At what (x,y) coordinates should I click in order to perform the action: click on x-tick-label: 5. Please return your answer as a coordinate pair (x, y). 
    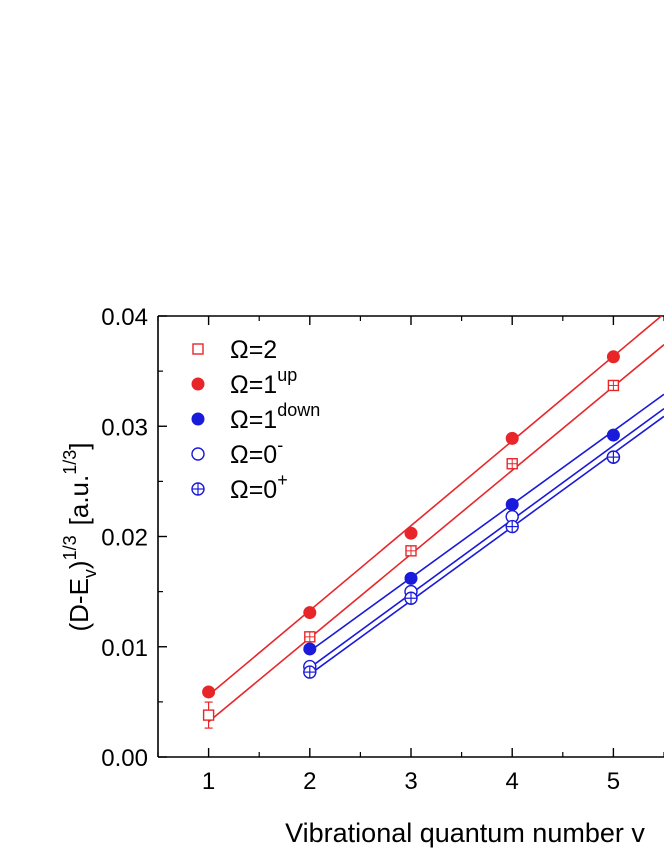
    Looking at the image, I should click on (613, 781).